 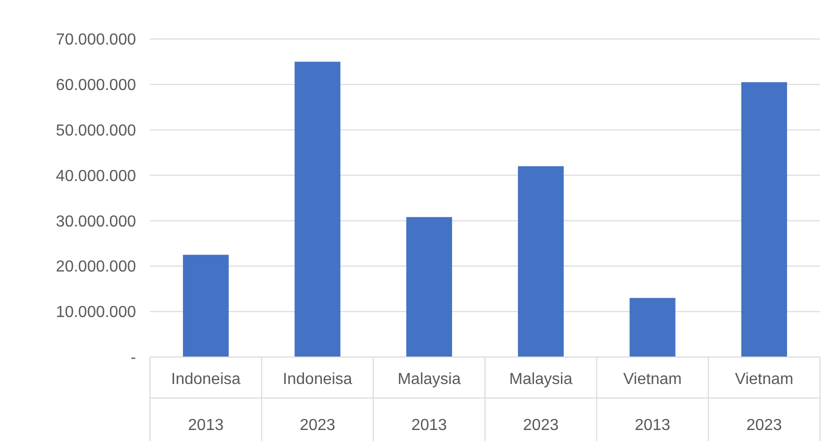 What do you see at coordinates (96, 221) in the screenshot?
I see `y-tick-label: 30.000.000` at bounding box center [96, 221].